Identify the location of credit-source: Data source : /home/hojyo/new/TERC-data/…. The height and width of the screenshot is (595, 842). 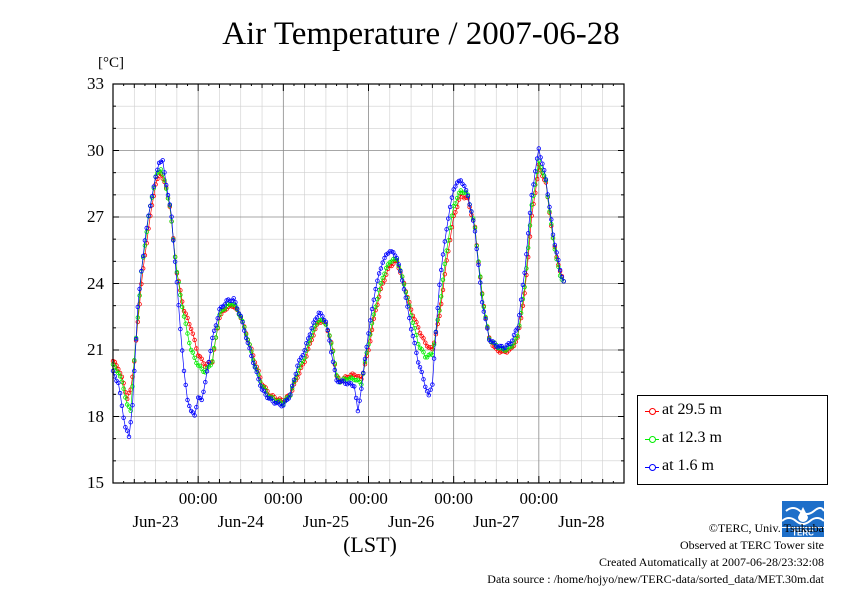
(655, 579).